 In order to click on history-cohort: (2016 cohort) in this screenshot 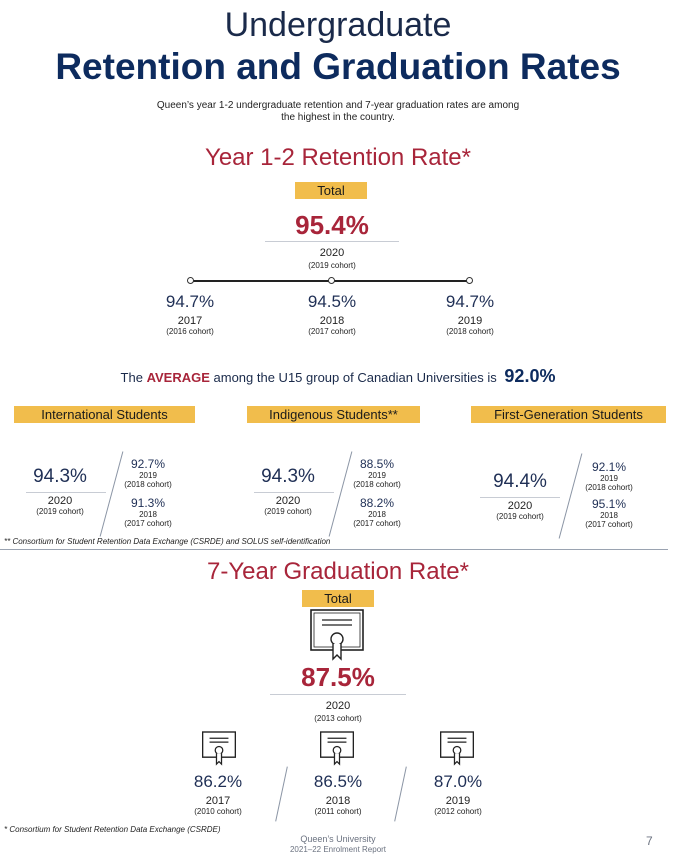, I will do `click(190, 331)`.